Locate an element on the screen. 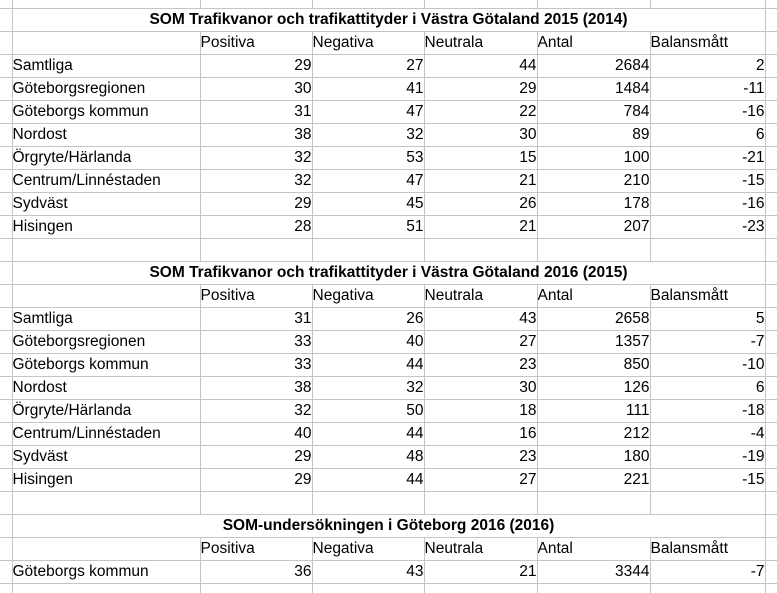 The height and width of the screenshot is (593, 777). value-cell: 221 is located at coordinates (594, 480).